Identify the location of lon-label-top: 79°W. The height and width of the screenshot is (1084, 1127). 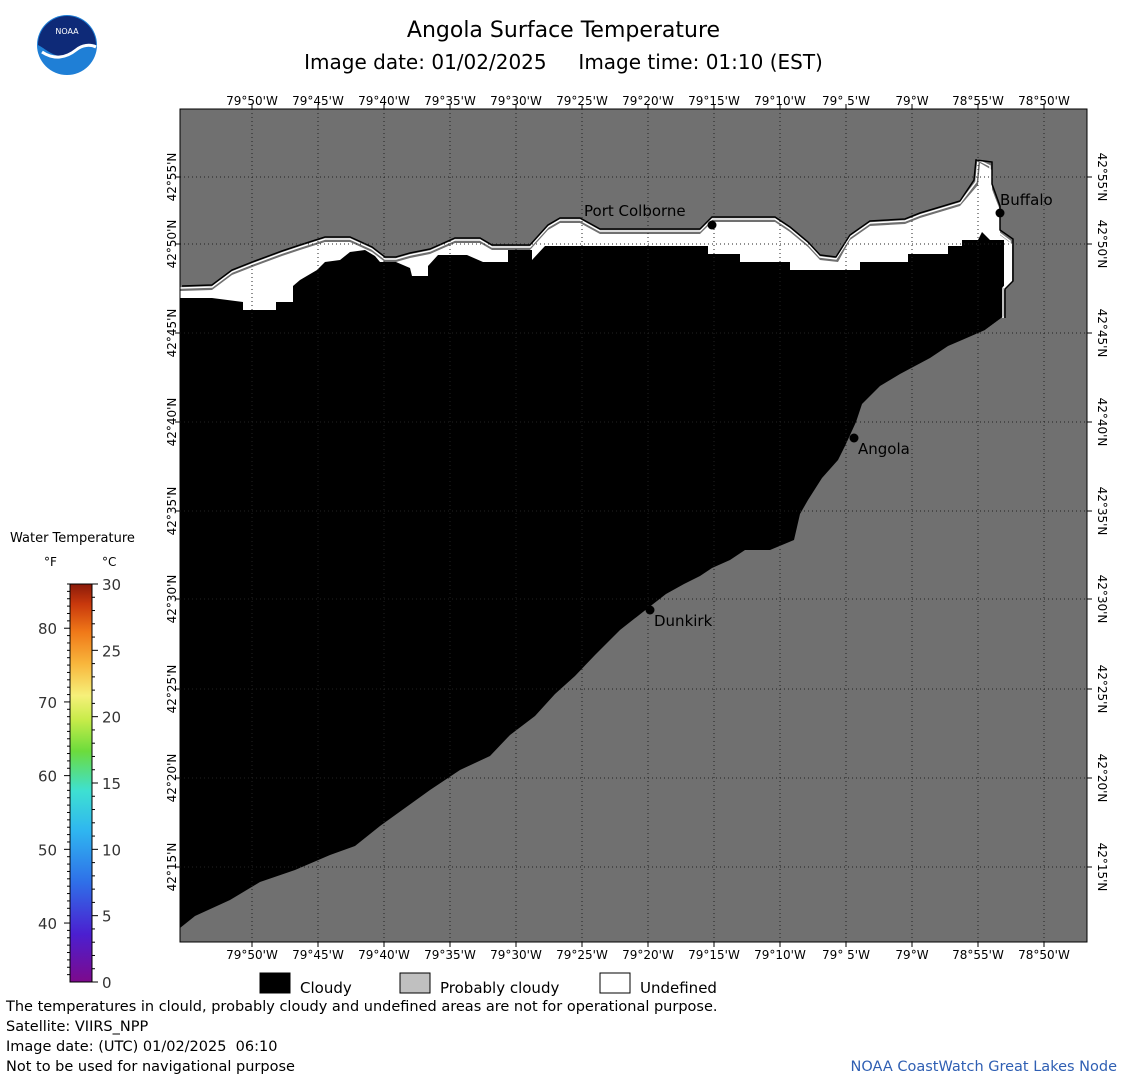
(911, 101).